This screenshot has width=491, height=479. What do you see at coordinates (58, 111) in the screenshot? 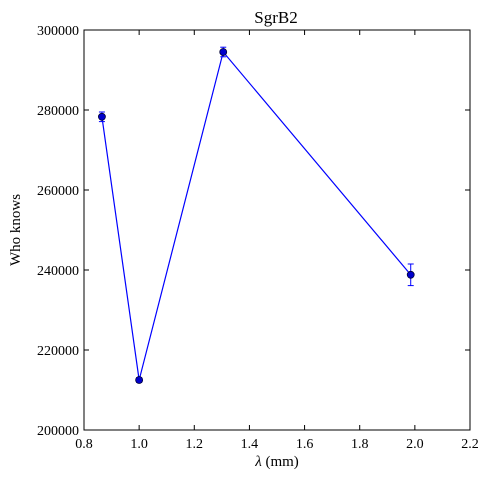
I see `y-tick-label: 280000` at bounding box center [58, 111].